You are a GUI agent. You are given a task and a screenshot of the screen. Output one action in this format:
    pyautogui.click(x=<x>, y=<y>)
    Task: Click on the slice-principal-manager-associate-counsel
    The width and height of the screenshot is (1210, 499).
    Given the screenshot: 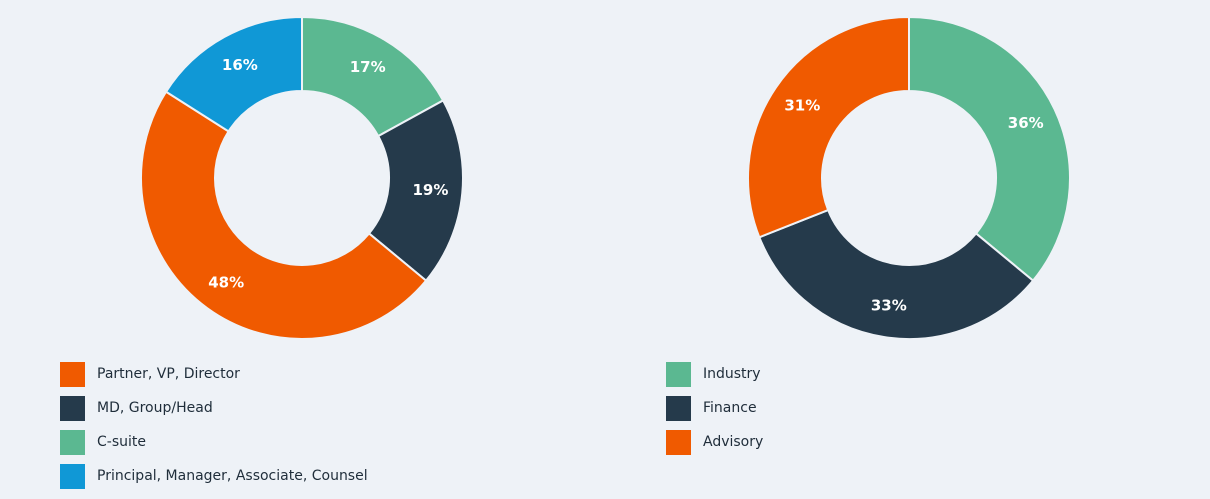 What is the action you would take?
    pyautogui.click(x=233, y=74)
    